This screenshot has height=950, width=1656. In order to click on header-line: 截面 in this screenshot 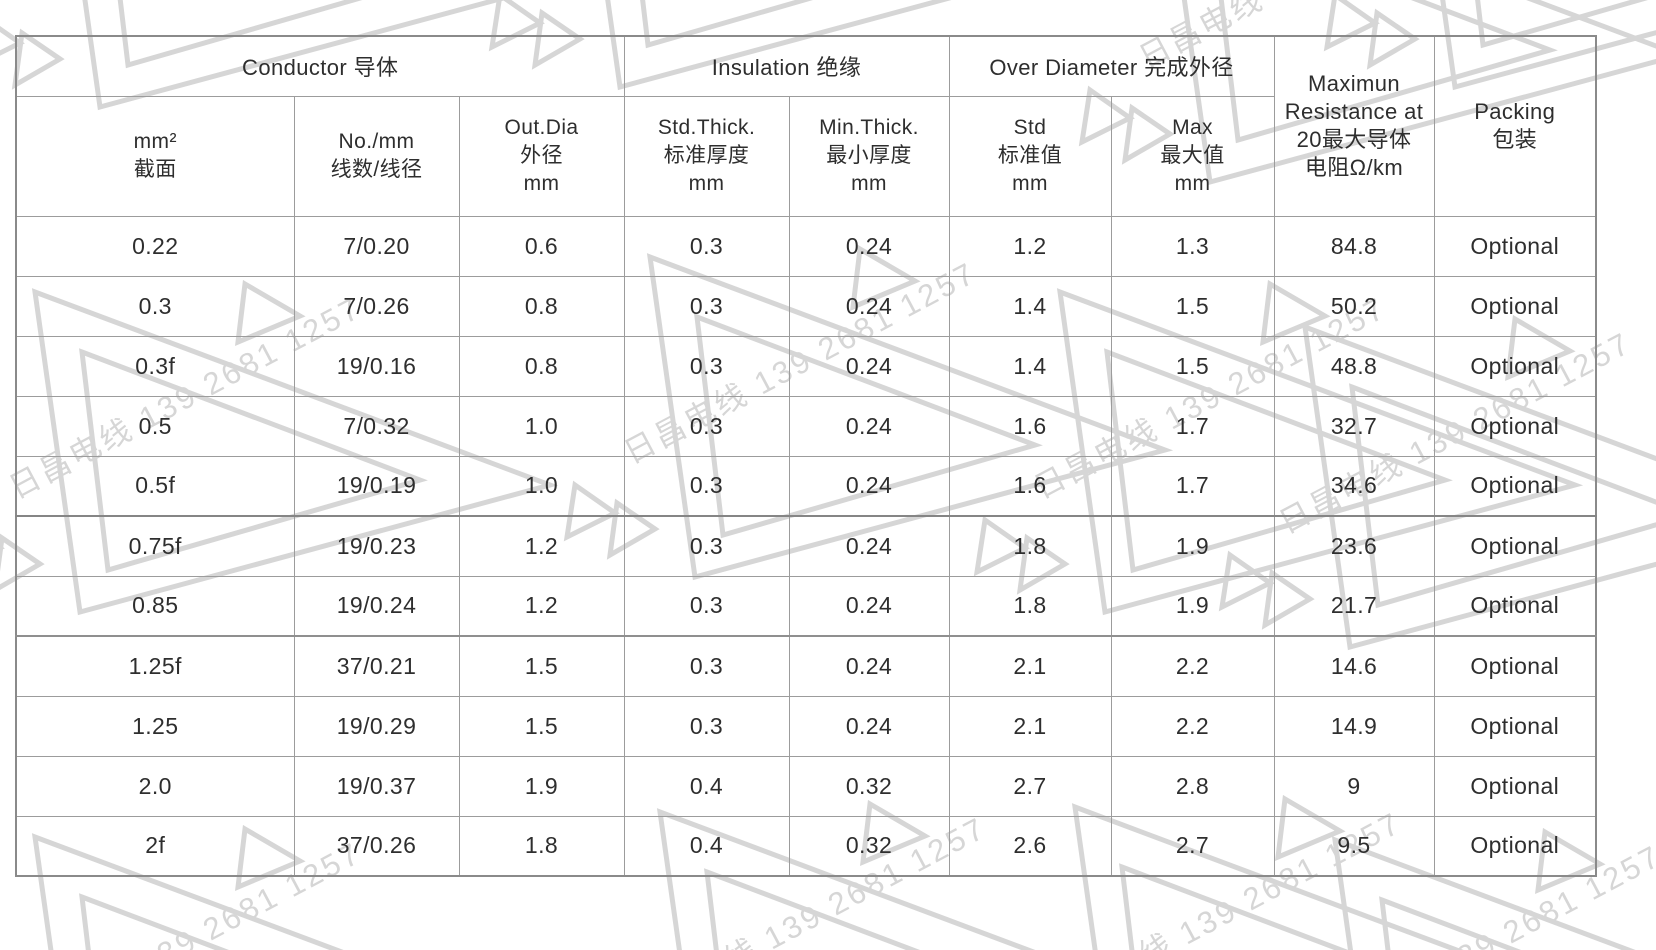, I will do `click(155, 169)`.